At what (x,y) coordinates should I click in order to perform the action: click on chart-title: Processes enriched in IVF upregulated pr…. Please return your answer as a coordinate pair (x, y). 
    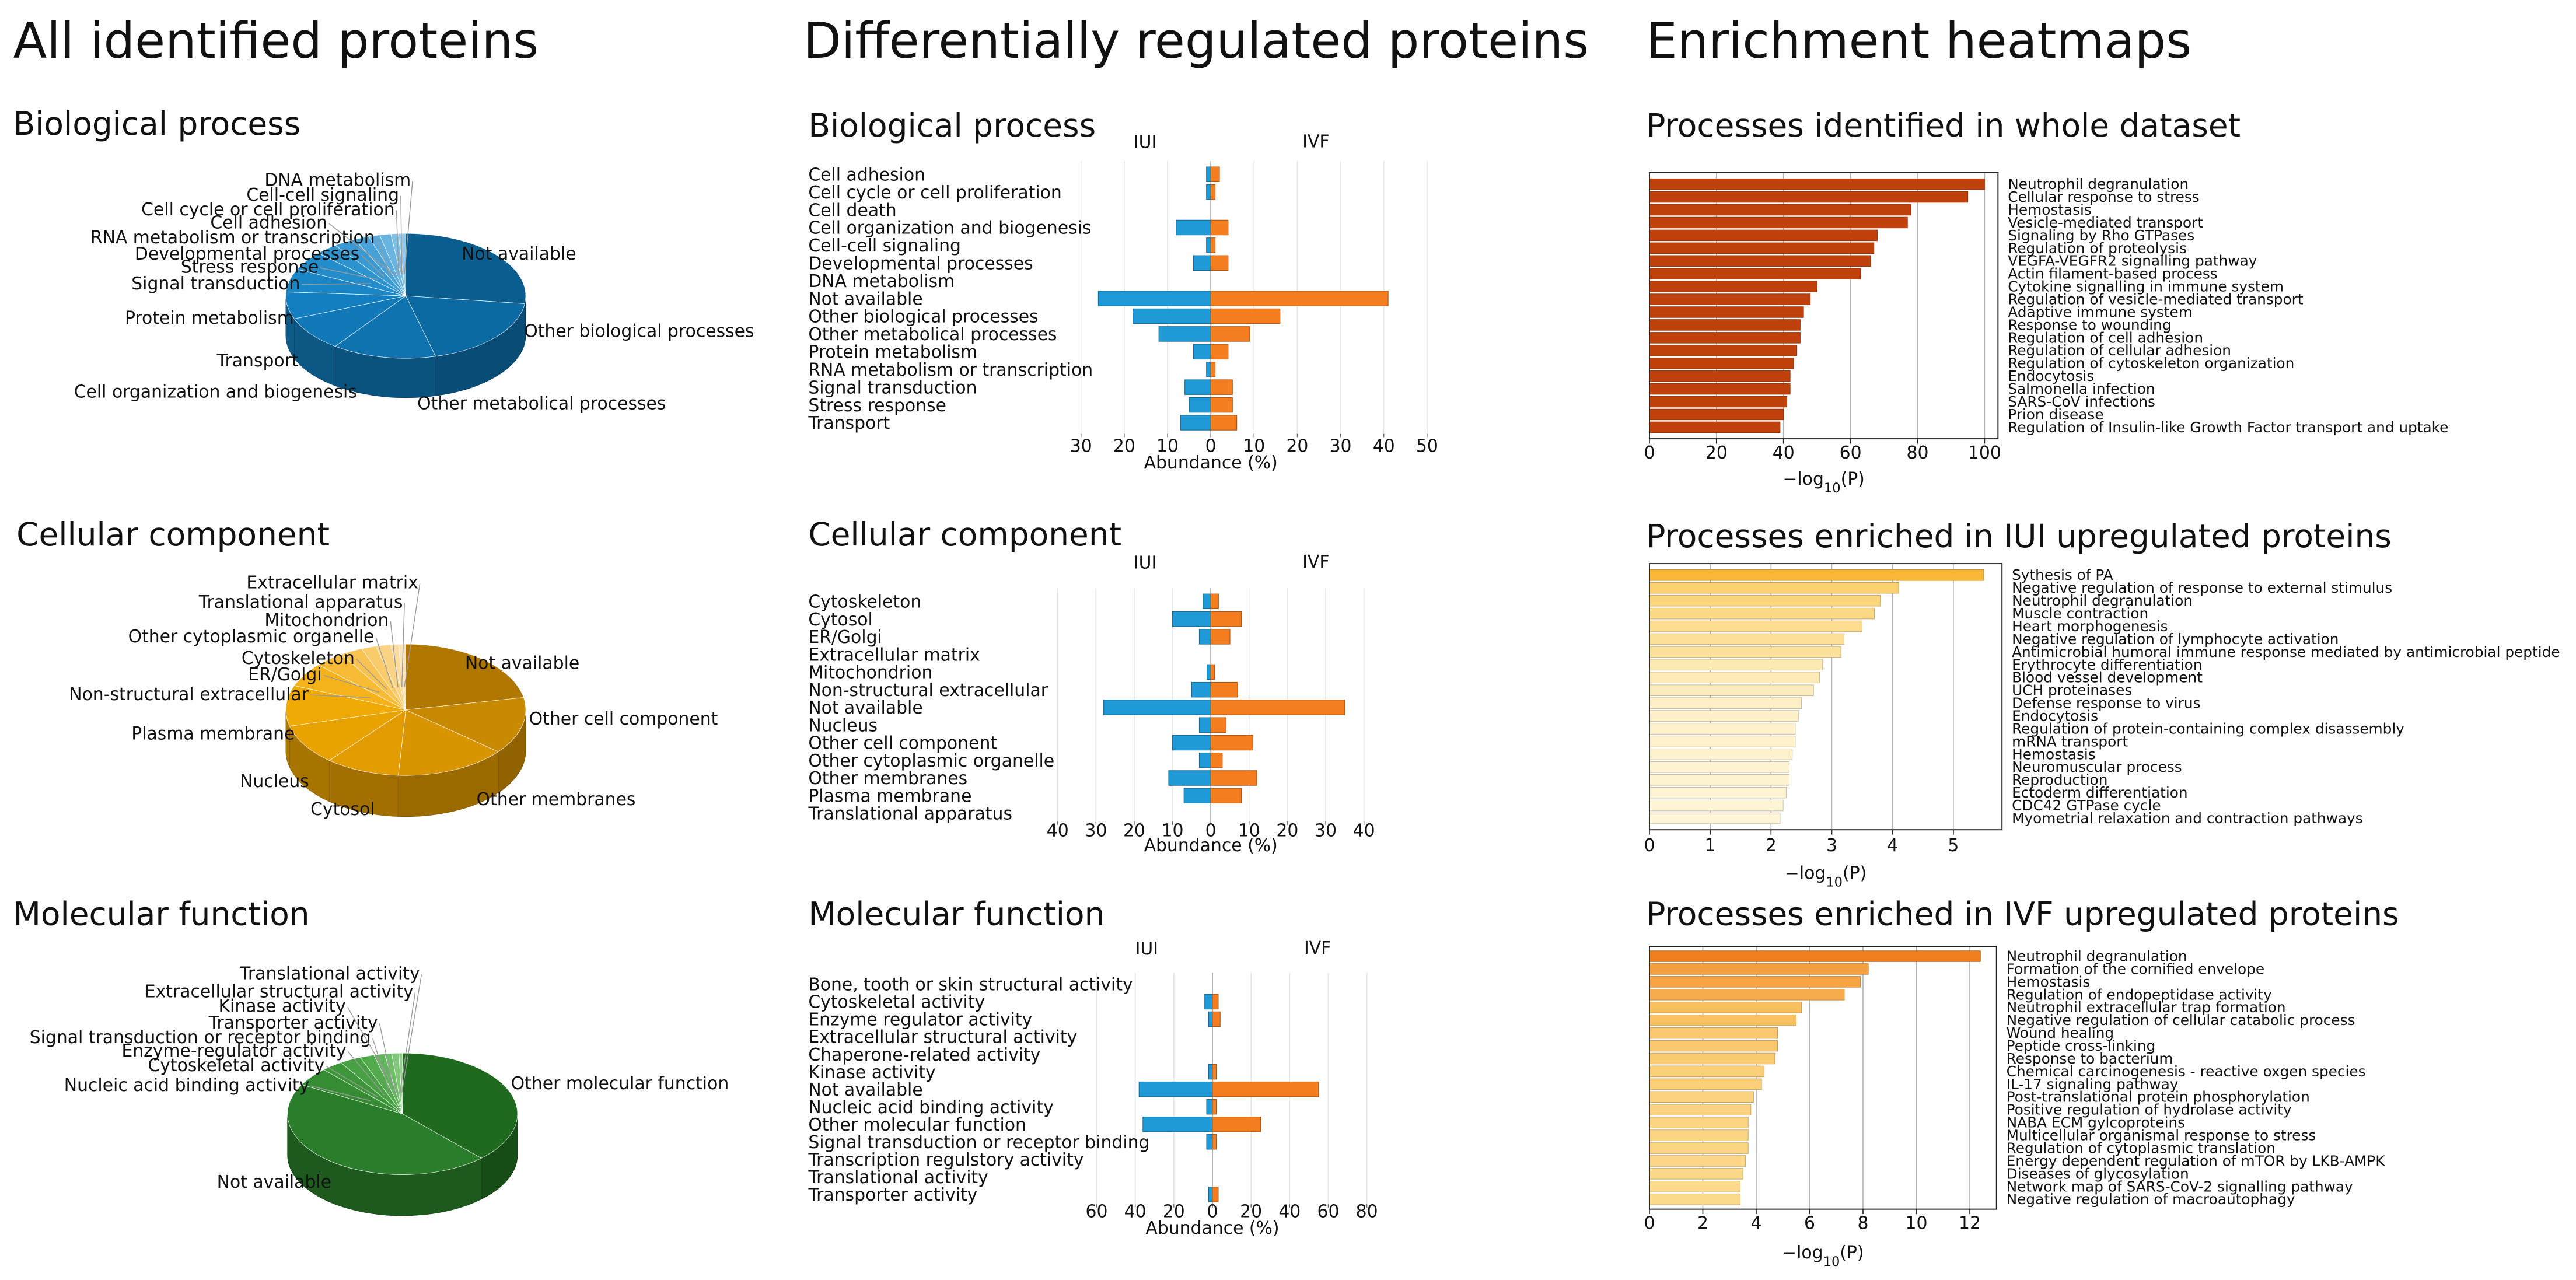
    Looking at the image, I should click on (2022, 914).